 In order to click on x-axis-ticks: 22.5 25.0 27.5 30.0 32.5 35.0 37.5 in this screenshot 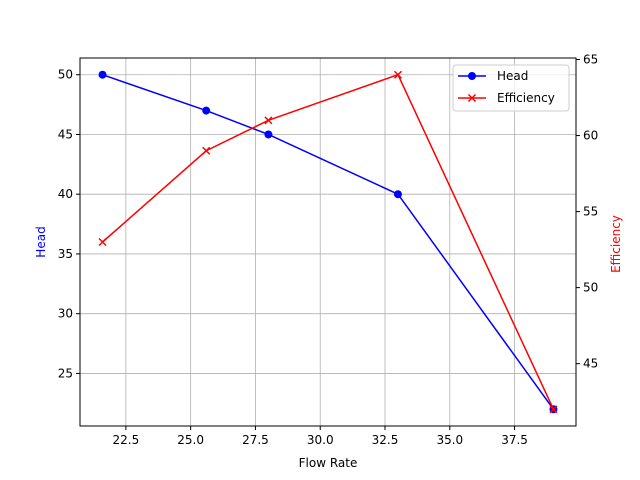, I will do `click(320, 436)`.